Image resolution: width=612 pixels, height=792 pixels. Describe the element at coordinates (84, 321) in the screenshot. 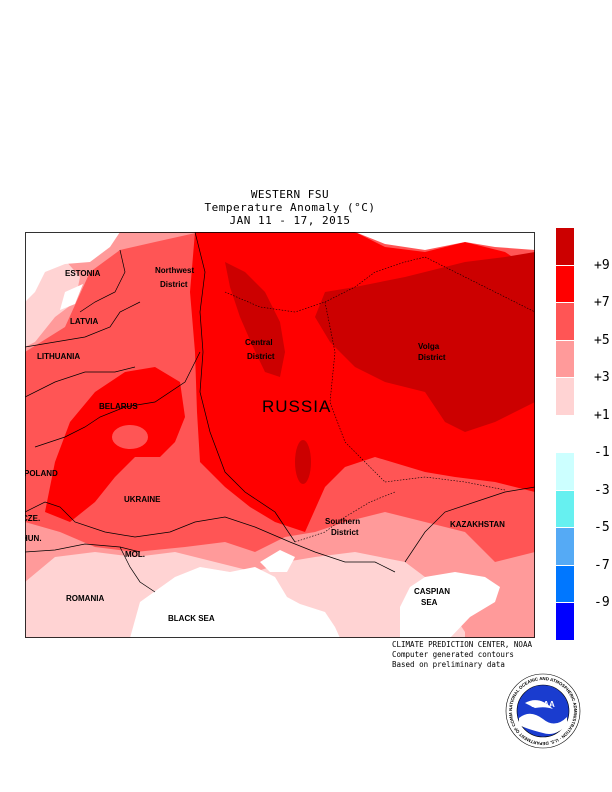

I see `label-latvia: LATVIA` at that location.